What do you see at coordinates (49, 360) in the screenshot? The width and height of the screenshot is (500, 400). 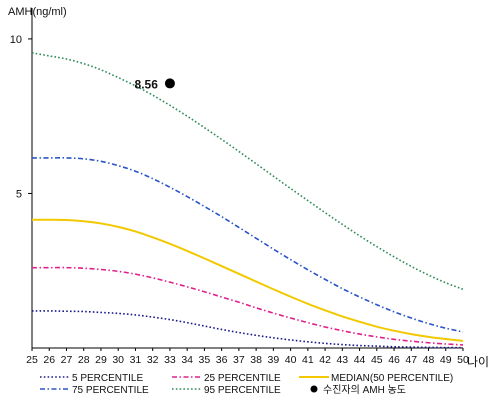 I see `x-tick-label: 26` at bounding box center [49, 360].